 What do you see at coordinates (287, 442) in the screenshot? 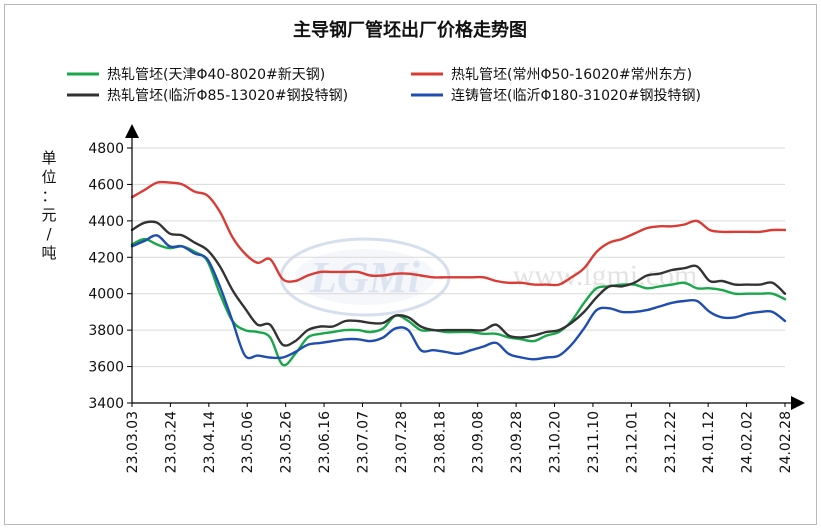
I see `x-tick-label: 23.05.26` at bounding box center [287, 442].